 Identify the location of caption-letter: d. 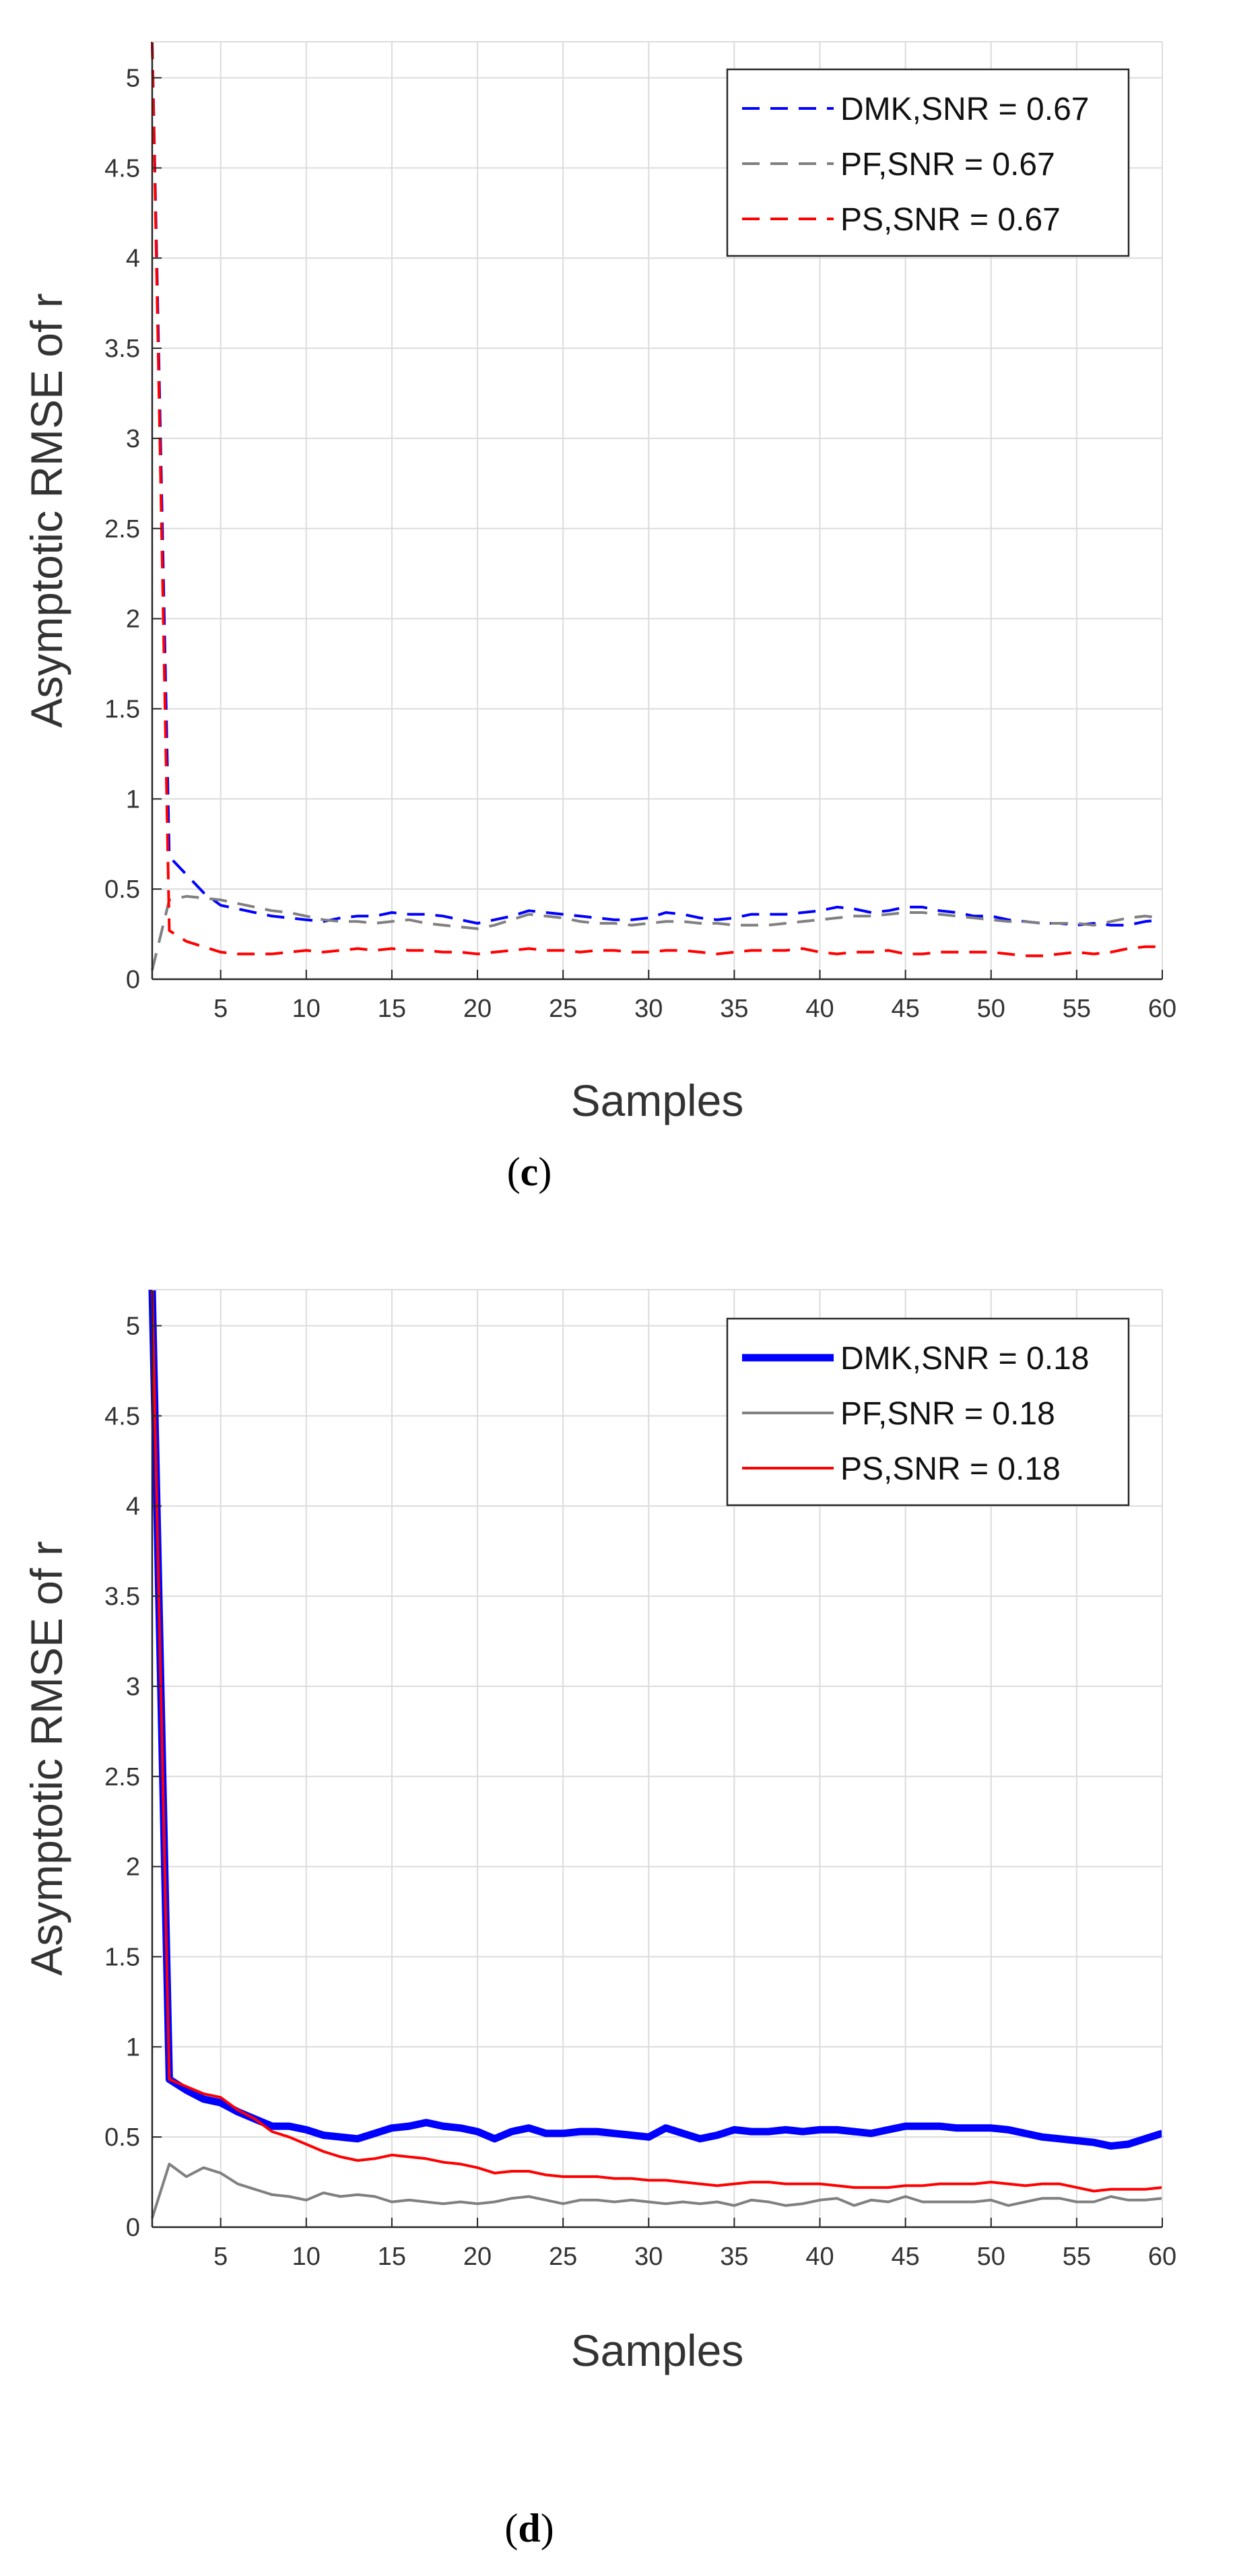
(529, 2528).